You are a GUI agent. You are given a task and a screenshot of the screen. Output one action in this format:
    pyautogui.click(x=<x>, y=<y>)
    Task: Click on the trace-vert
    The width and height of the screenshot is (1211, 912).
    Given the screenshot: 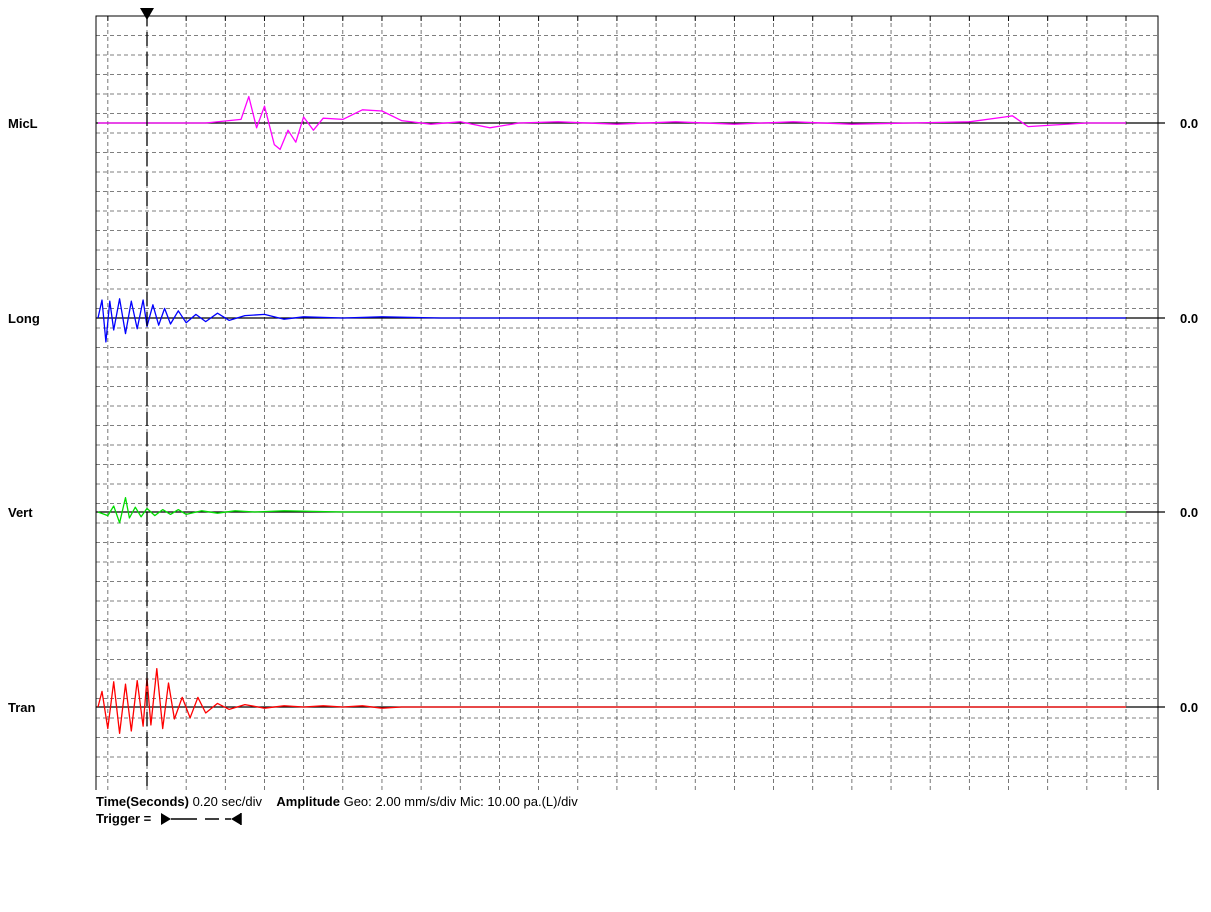 What is the action you would take?
    pyautogui.click(x=611, y=510)
    